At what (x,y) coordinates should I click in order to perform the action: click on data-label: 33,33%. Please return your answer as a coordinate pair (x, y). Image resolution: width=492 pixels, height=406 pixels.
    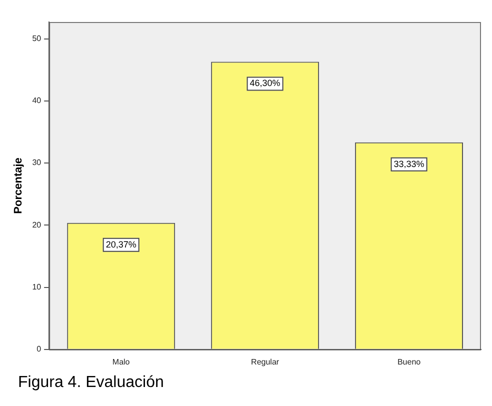
    Looking at the image, I should click on (409, 163).